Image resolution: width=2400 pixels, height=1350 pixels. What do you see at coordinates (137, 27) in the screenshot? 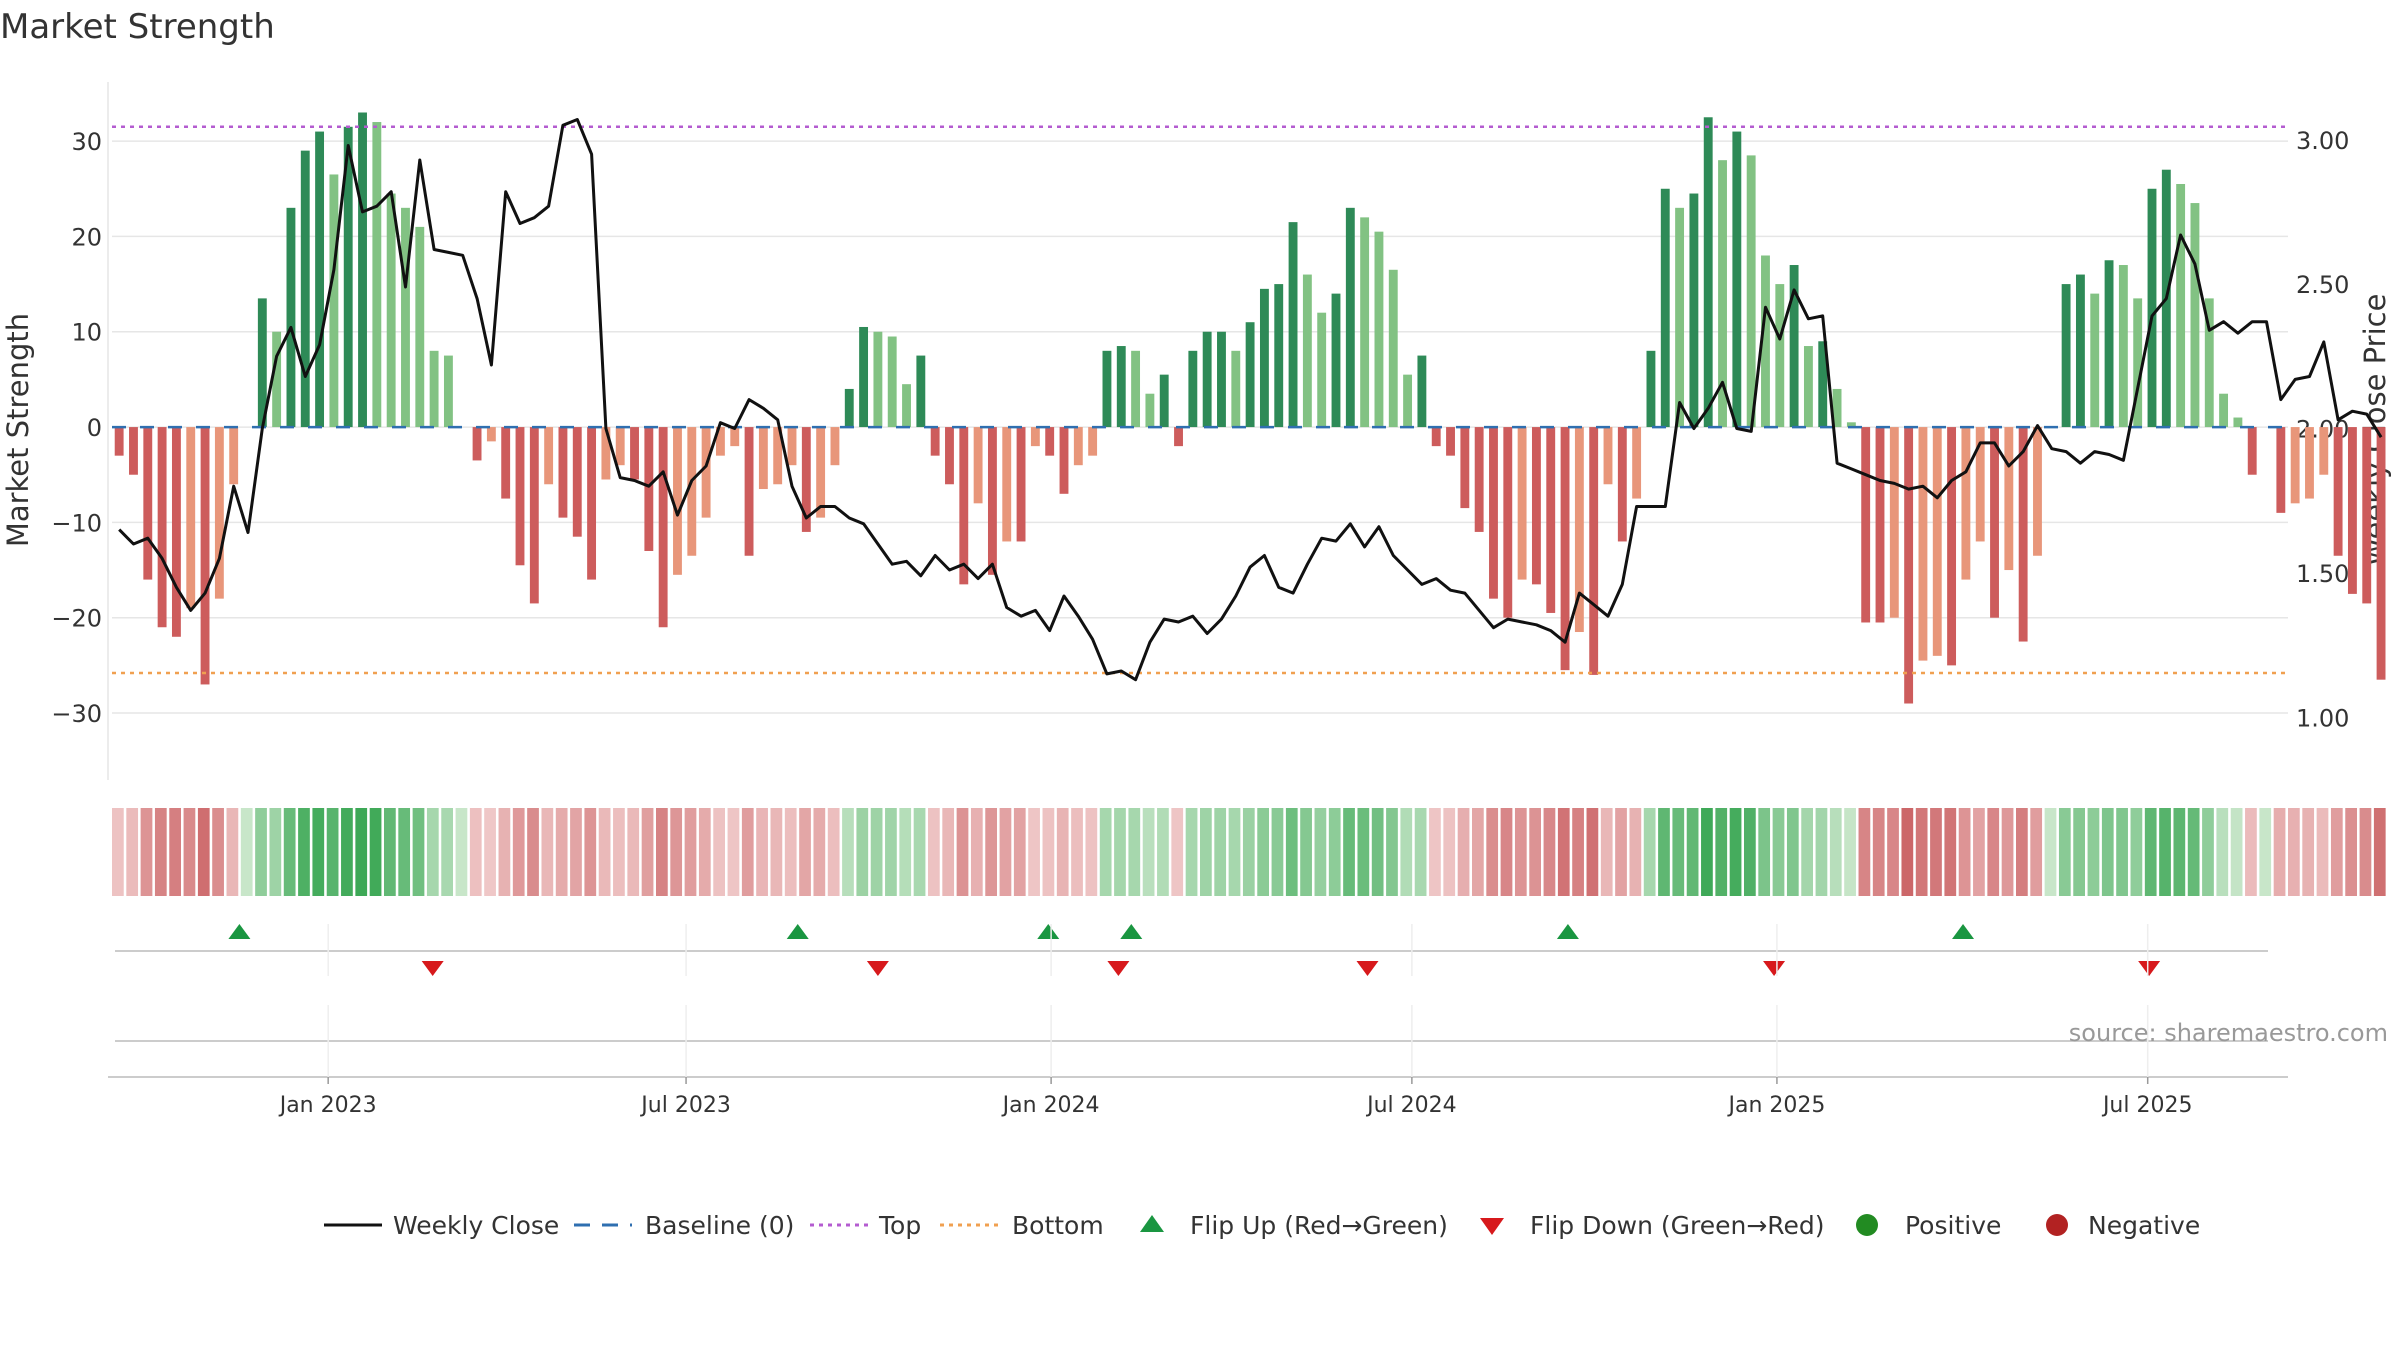
I see `chart-title: Market Strength` at bounding box center [137, 27].